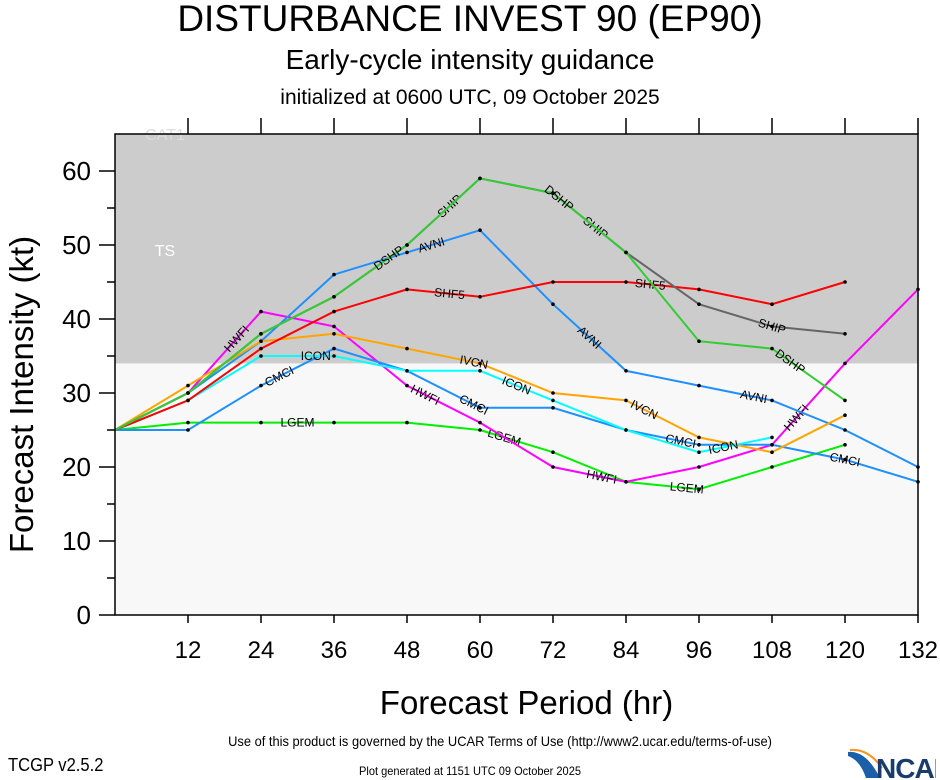 This screenshot has height=780, width=940. I want to click on chart-subtitle: Early-cycle intensity guidance, so click(470, 59).